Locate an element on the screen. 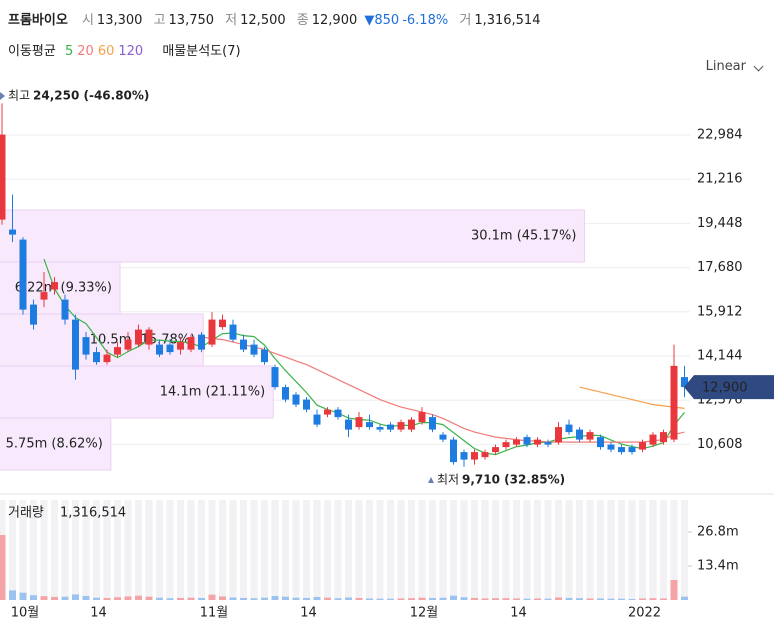 The height and width of the screenshot is (637, 774). open-label: 시 is located at coordinates (87, 20).